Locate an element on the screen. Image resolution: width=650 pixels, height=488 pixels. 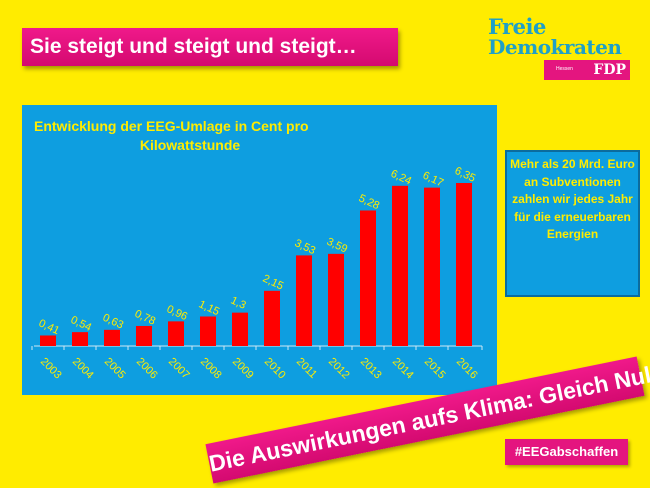
hashtag-badge: #EEGabschaffen is located at coordinates (566, 452).